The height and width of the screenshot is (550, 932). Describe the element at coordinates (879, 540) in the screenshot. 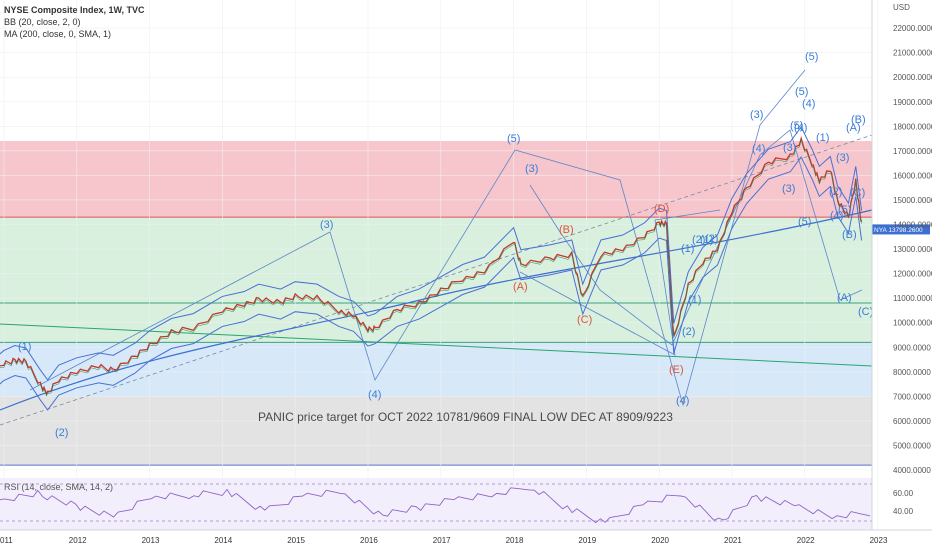

I see `x-tick-label: 2023` at that location.